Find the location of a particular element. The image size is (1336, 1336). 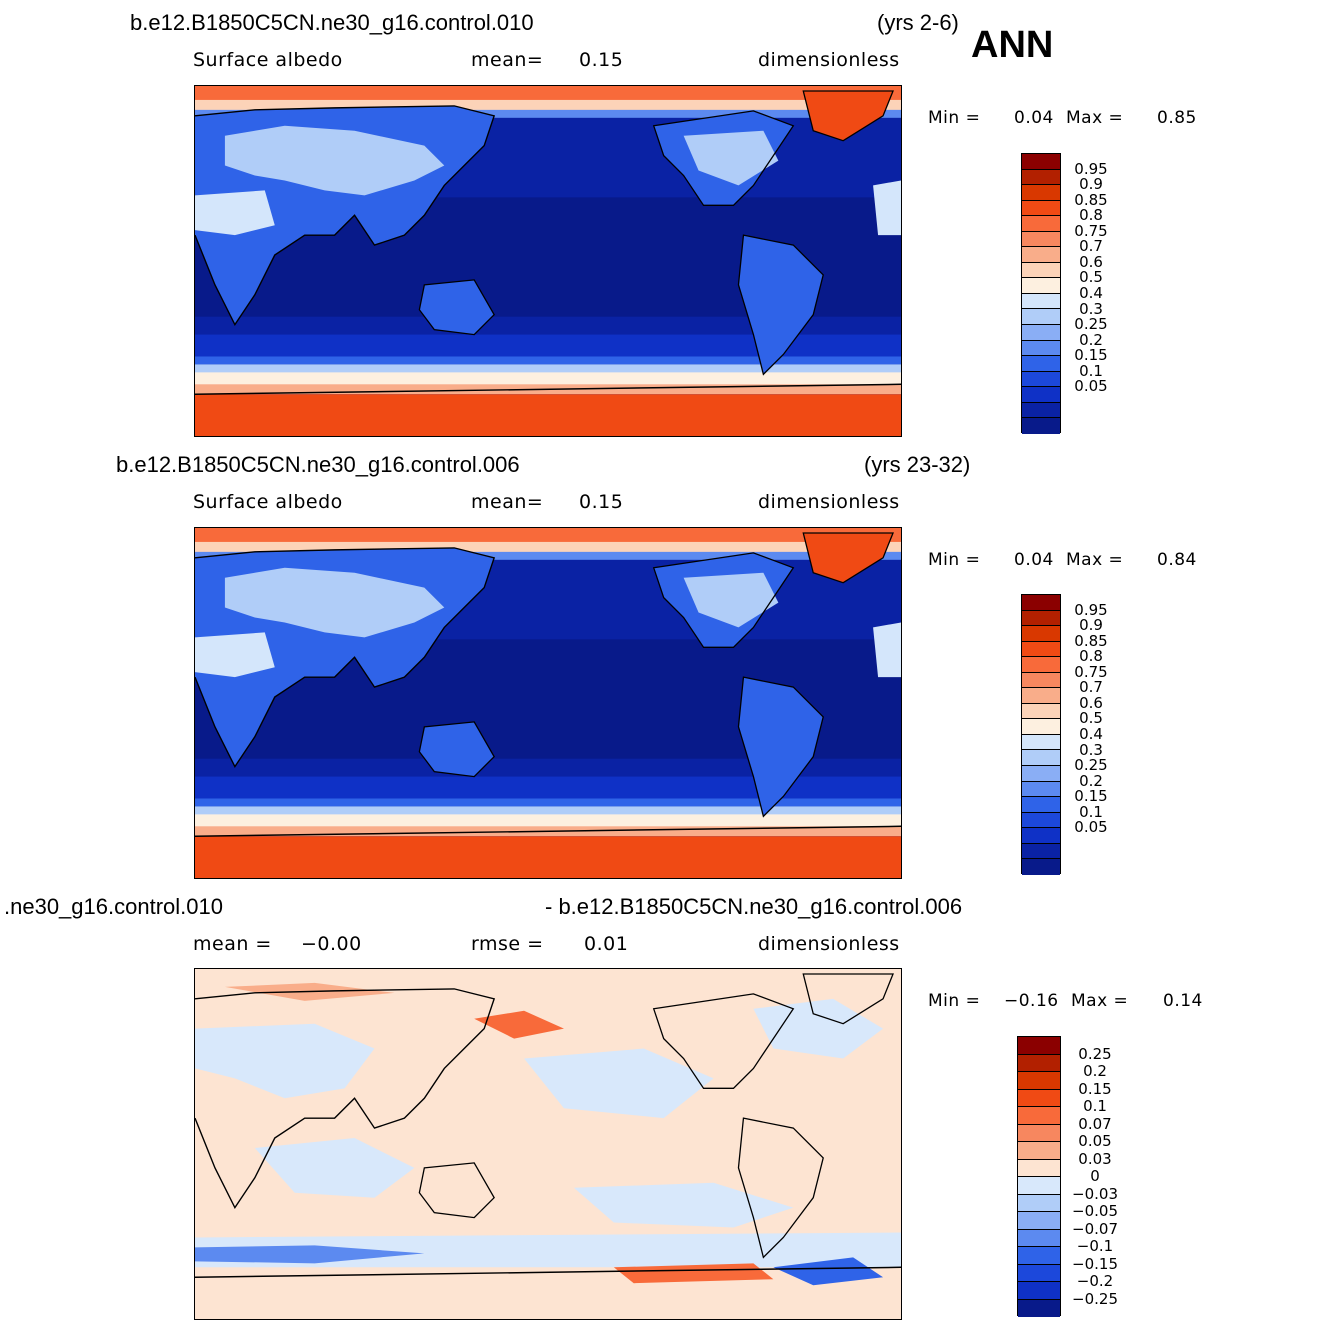

panel3-max-value: 0.14 is located at coordinates (1183, 1001).